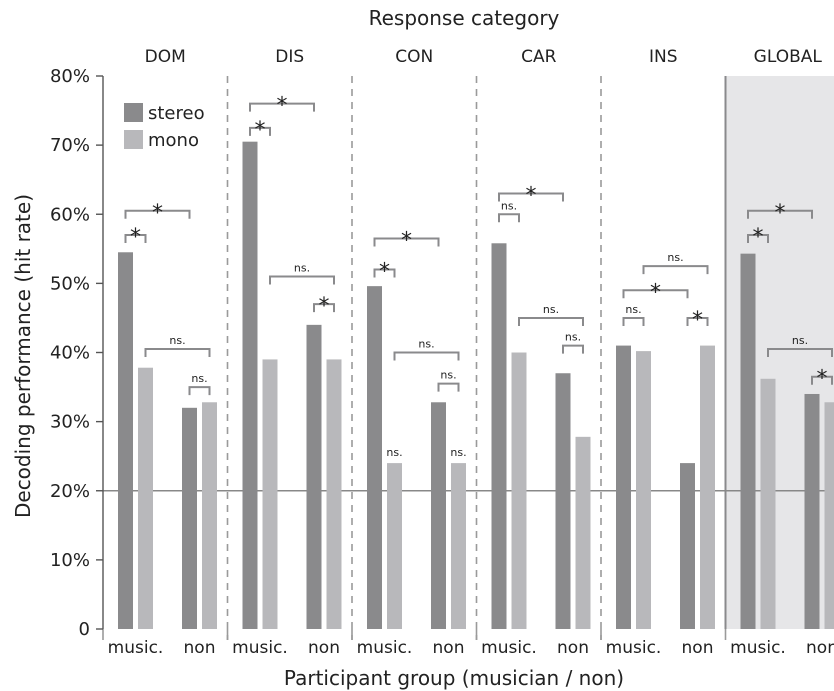 Image resolution: width=834 pixels, height=691 pixels. Describe the element at coordinates (563, 501) in the screenshot. I see `bar-car-non-stereo` at that location.